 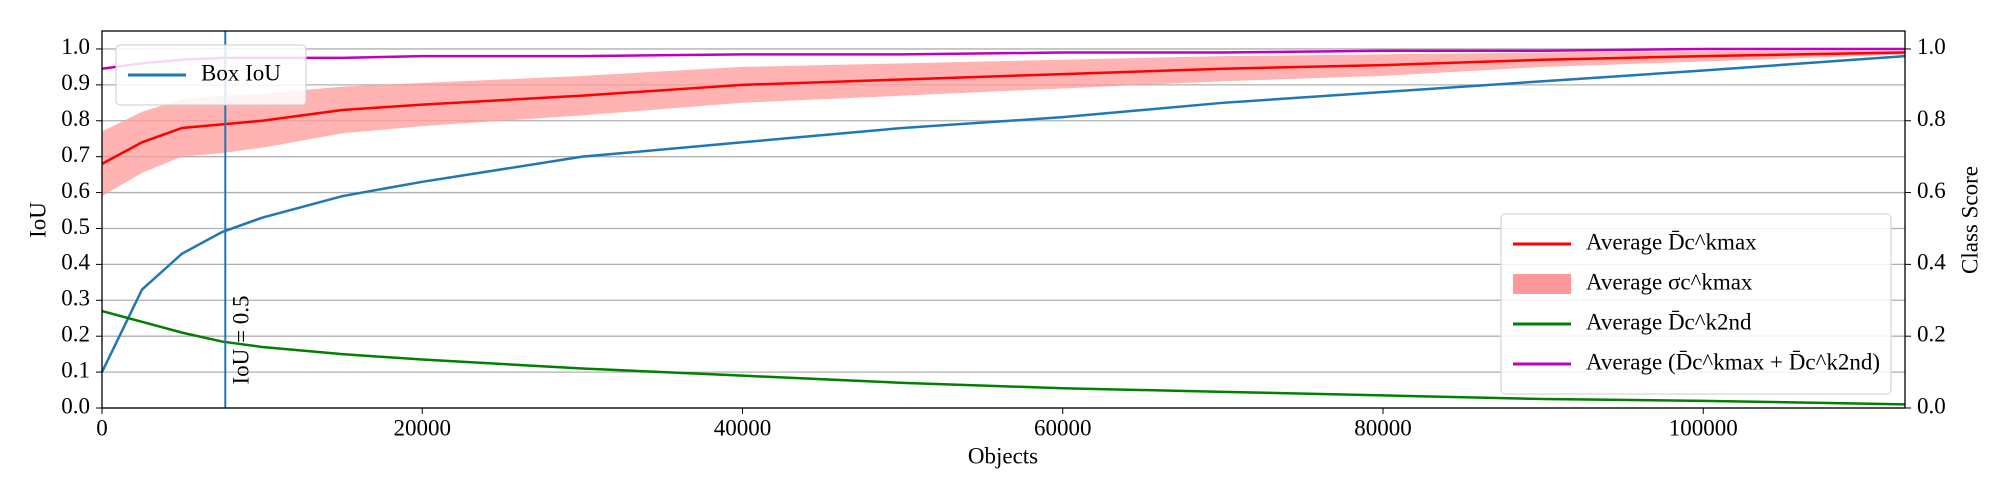 What do you see at coordinates (75, 369) in the screenshot?
I see `y-tick-label: 0.1` at bounding box center [75, 369].